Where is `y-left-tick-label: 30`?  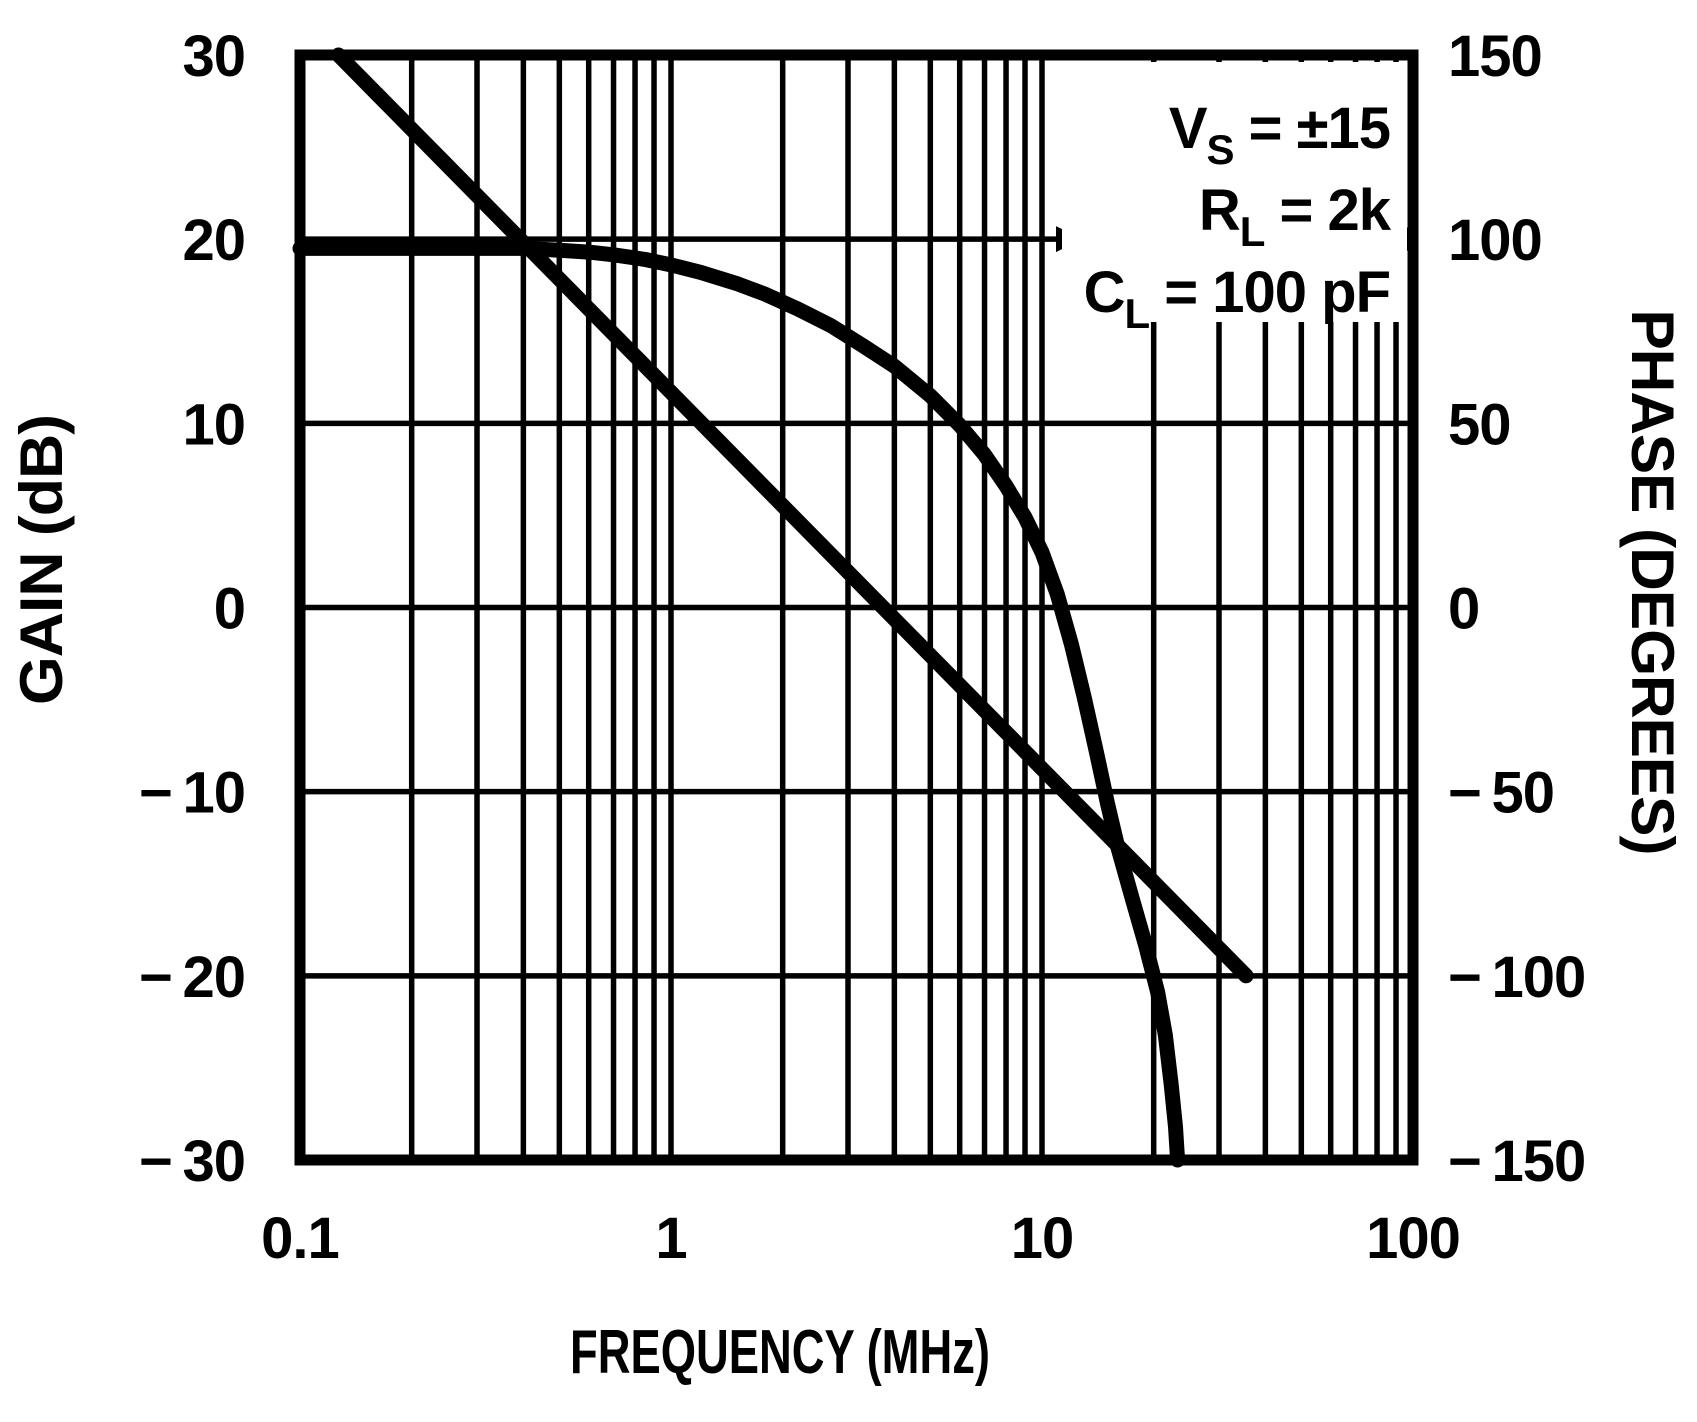
y-left-tick-label: 30 is located at coordinates (213, 56).